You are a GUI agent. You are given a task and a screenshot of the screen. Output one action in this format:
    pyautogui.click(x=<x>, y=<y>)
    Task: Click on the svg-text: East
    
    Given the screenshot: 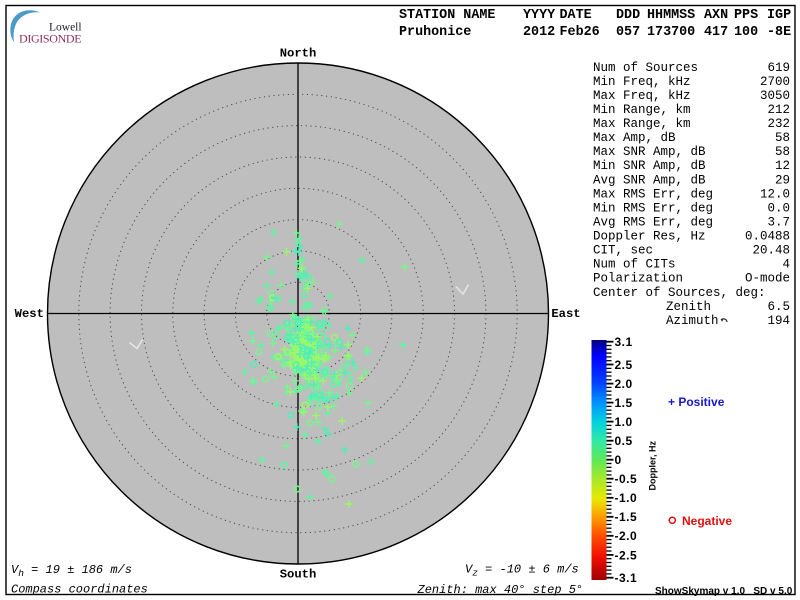 What is the action you would take?
    pyautogui.click(x=565, y=314)
    